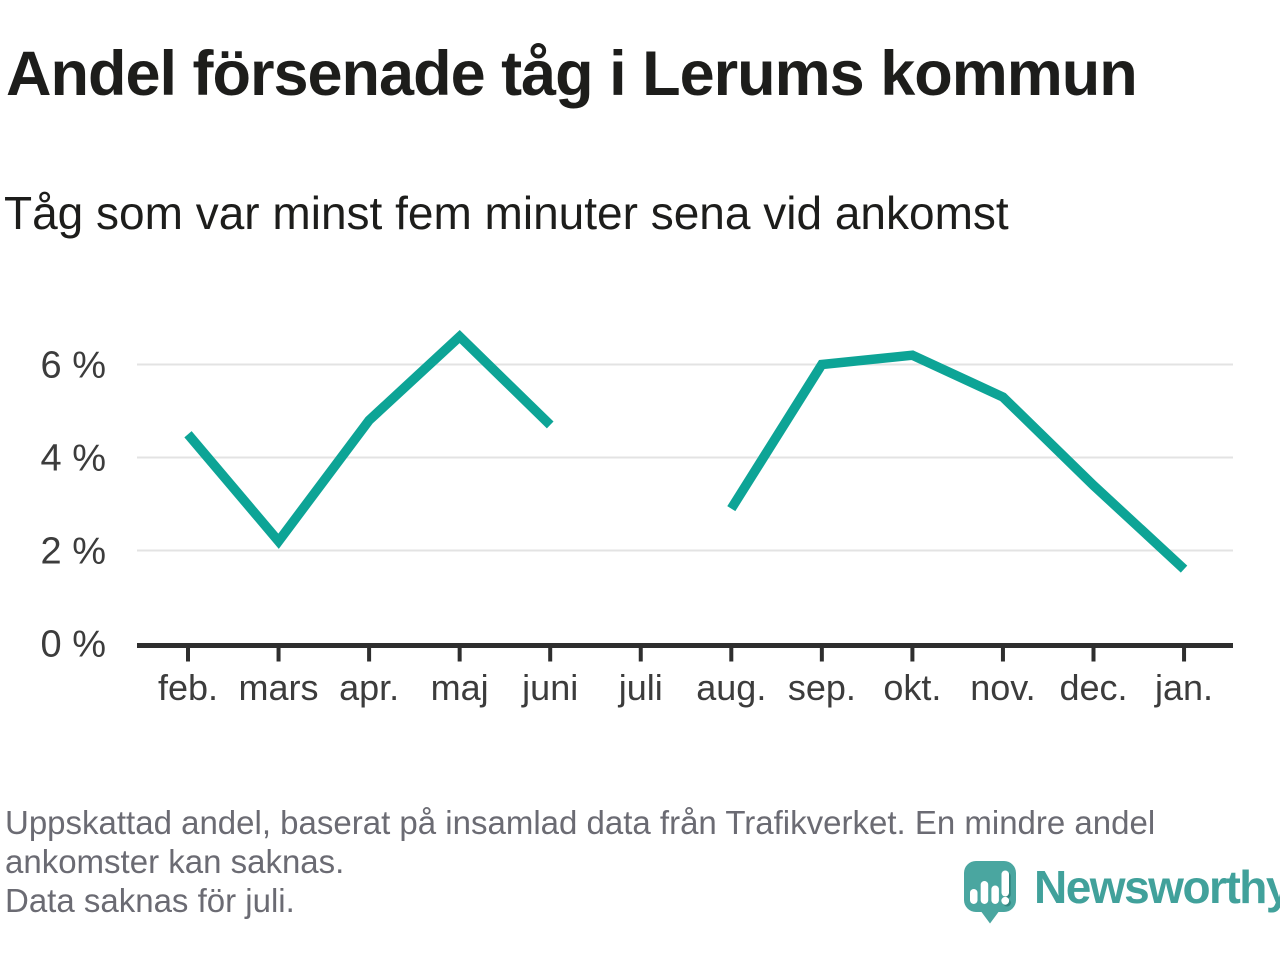 The height and width of the screenshot is (960, 1280). What do you see at coordinates (822, 687) in the screenshot?
I see `x-tick-label: sep.` at bounding box center [822, 687].